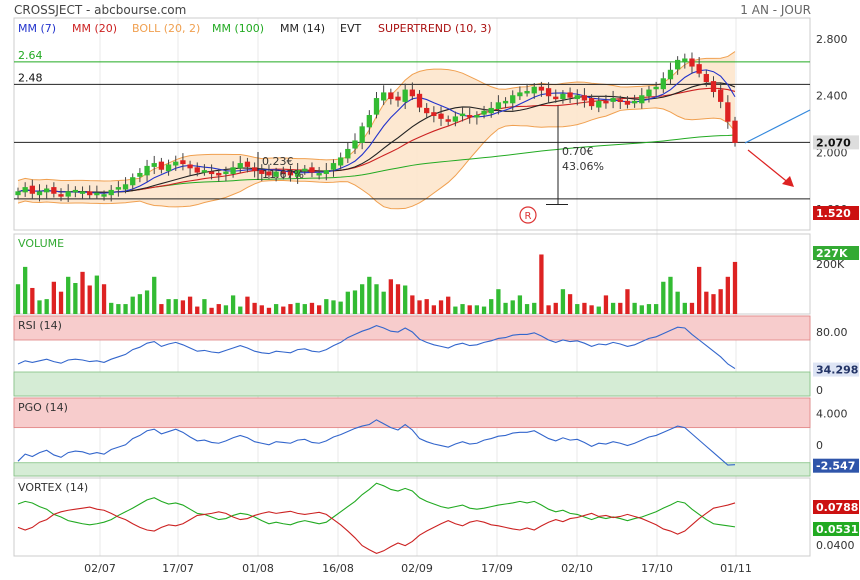 This screenshot has width=860, height=580. I want to click on rsi-last-tag: 34.298, so click(837, 370).